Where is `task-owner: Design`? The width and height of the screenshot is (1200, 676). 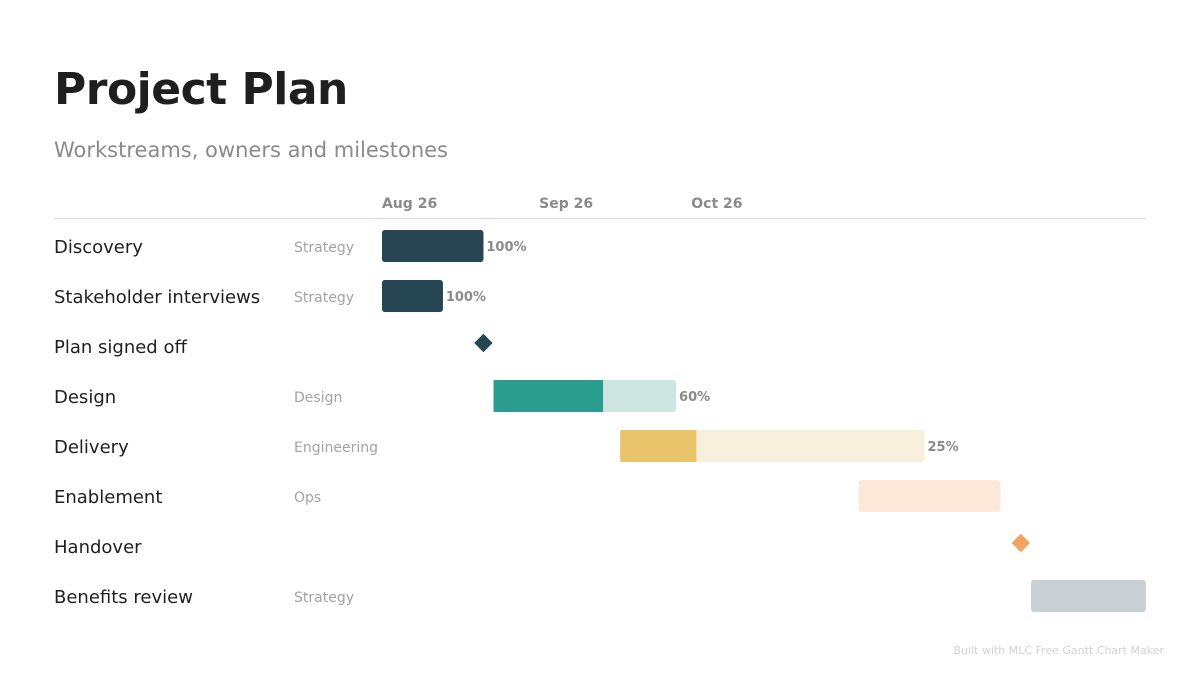 task-owner: Design is located at coordinates (318, 398).